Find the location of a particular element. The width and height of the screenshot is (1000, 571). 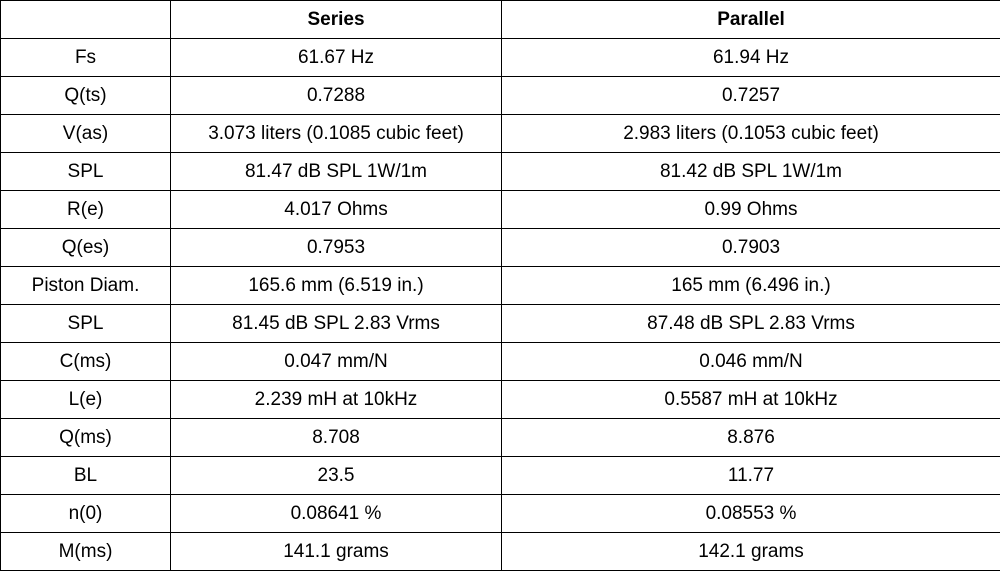

series-value-cell: 4.017 Ohms is located at coordinates (336, 210).